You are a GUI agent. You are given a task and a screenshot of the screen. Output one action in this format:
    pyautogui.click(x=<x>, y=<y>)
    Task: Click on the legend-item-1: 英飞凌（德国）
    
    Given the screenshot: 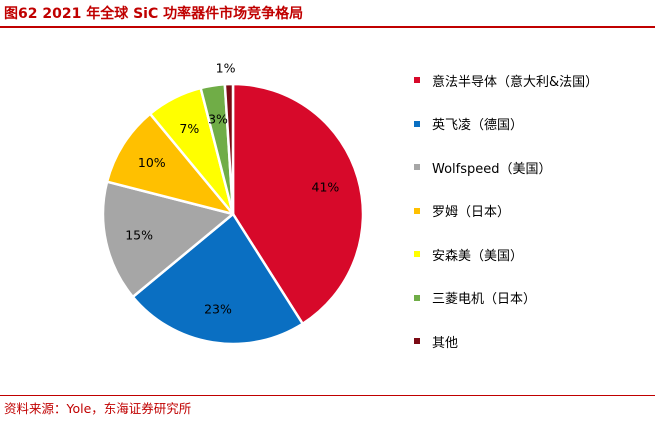 What is the action you would take?
    pyautogui.click(x=468, y=124)
    